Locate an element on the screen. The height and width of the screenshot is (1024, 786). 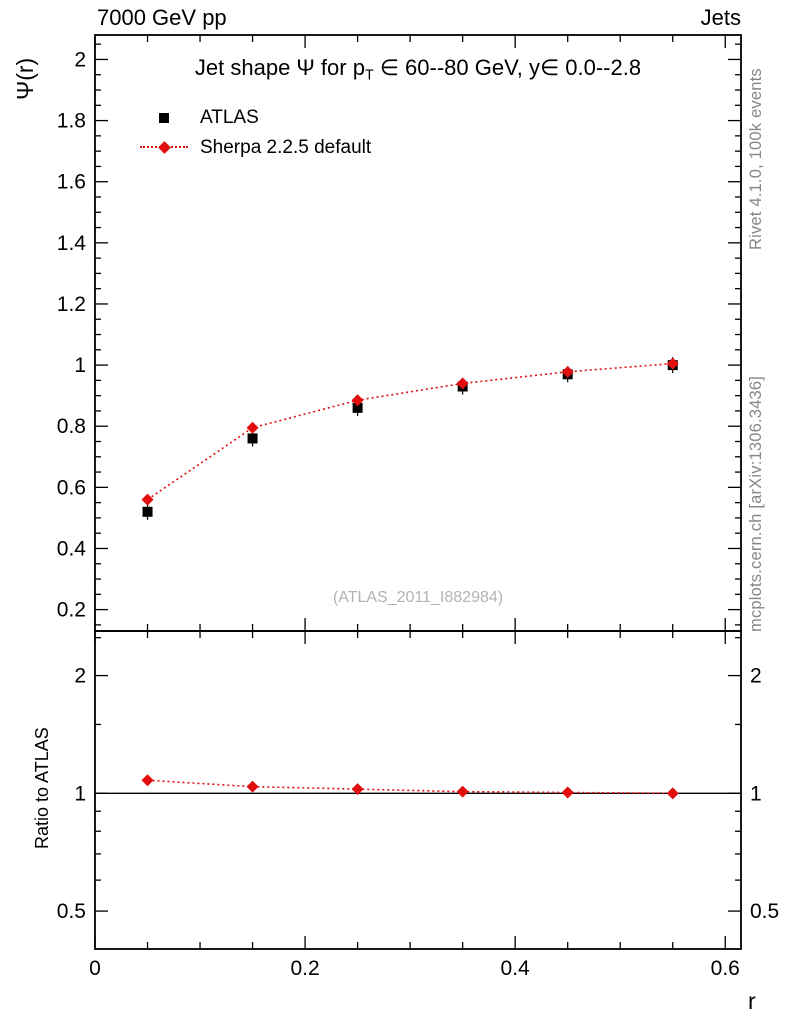
legend-label-atlas: ATLAS is located at coordinates (229, 117).